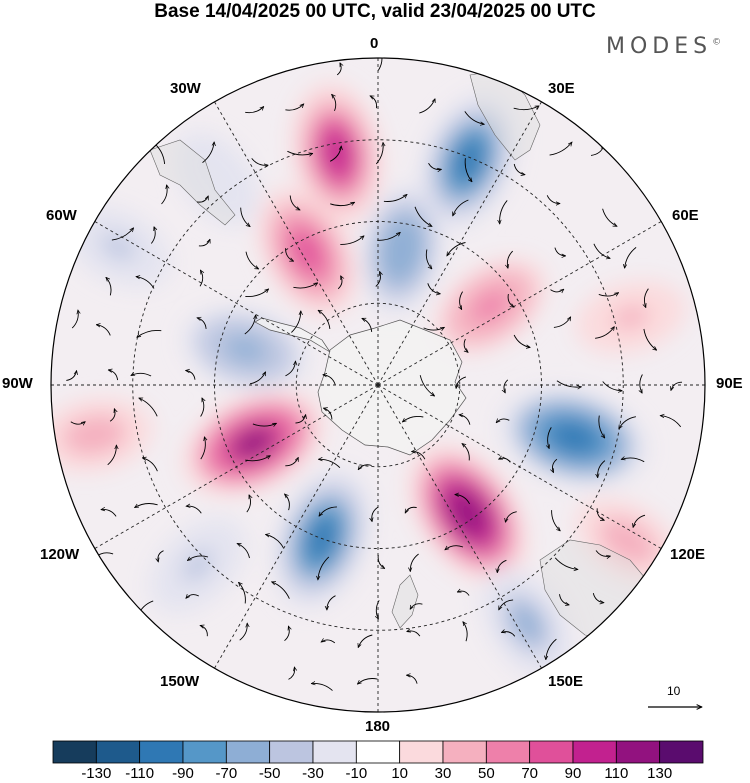  What do you see at coordinates (529, 773) in the screenshot?
I see `colorbar-tick-label: 70` at bounding box center [529, 773].